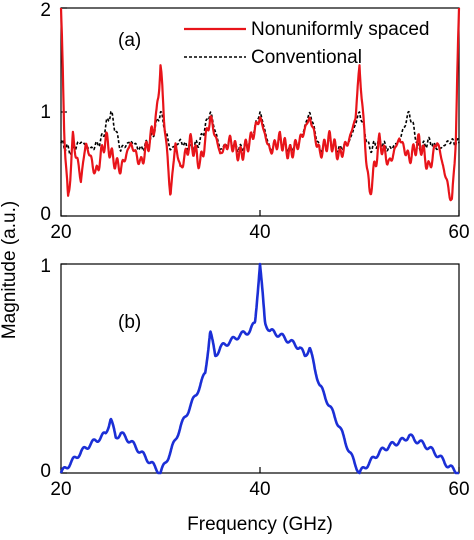  Describe the element at coordinates (306, 43) in the screenshot. I see `legend: Nonuniformly spaced Conventional` at that location.